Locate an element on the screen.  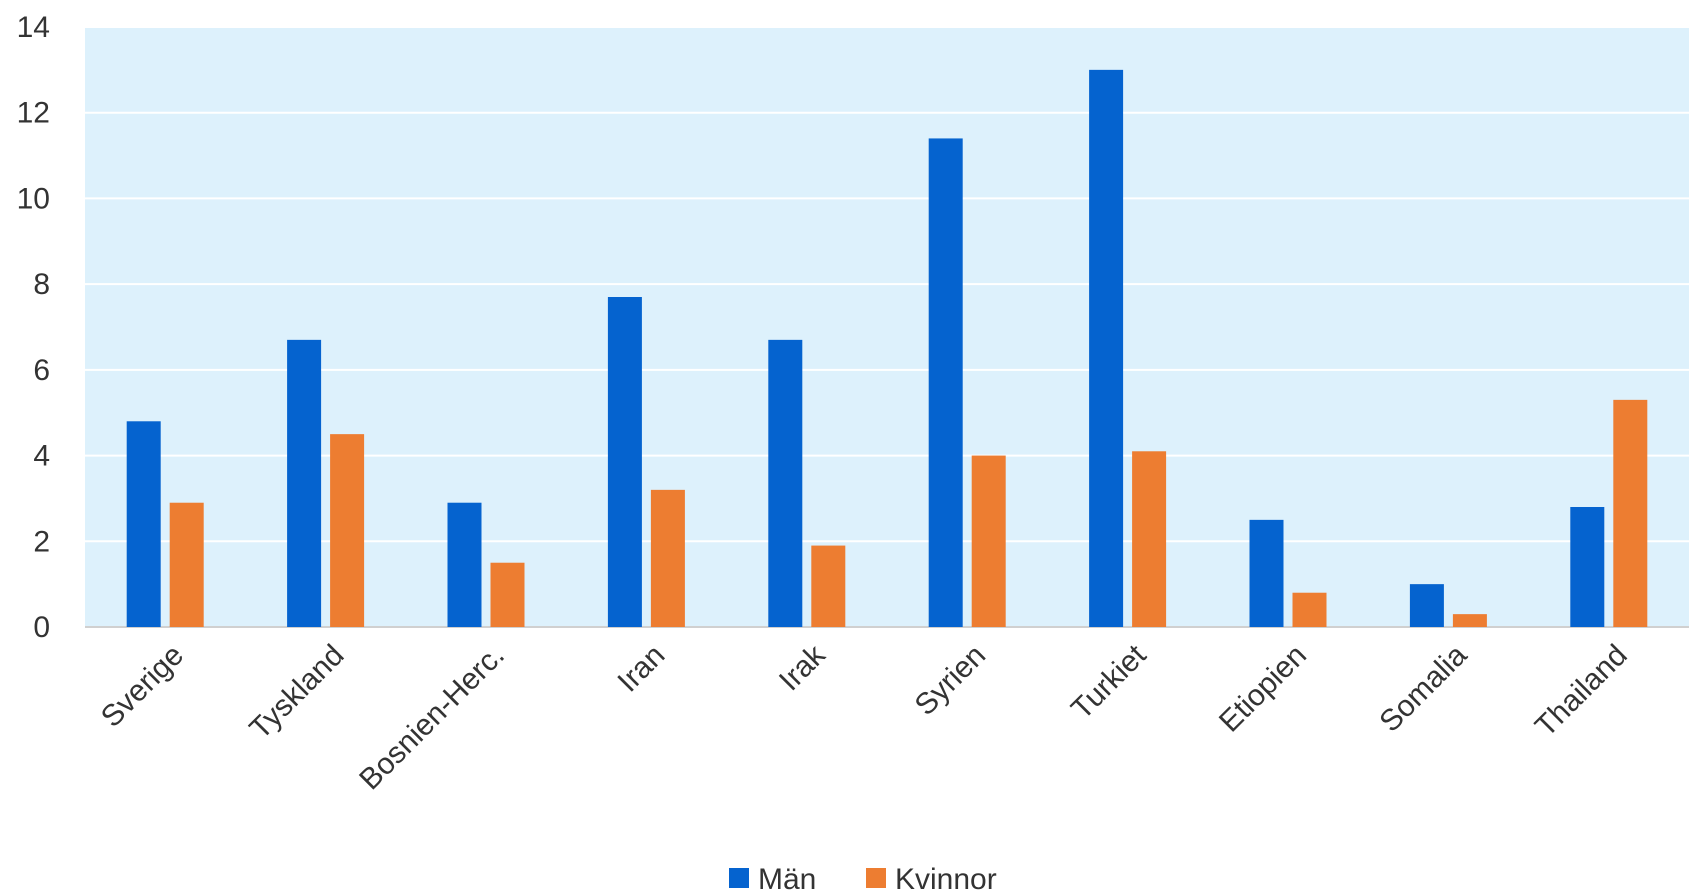
x-tick-label: Tyskland is located at coordinates (297, 692).